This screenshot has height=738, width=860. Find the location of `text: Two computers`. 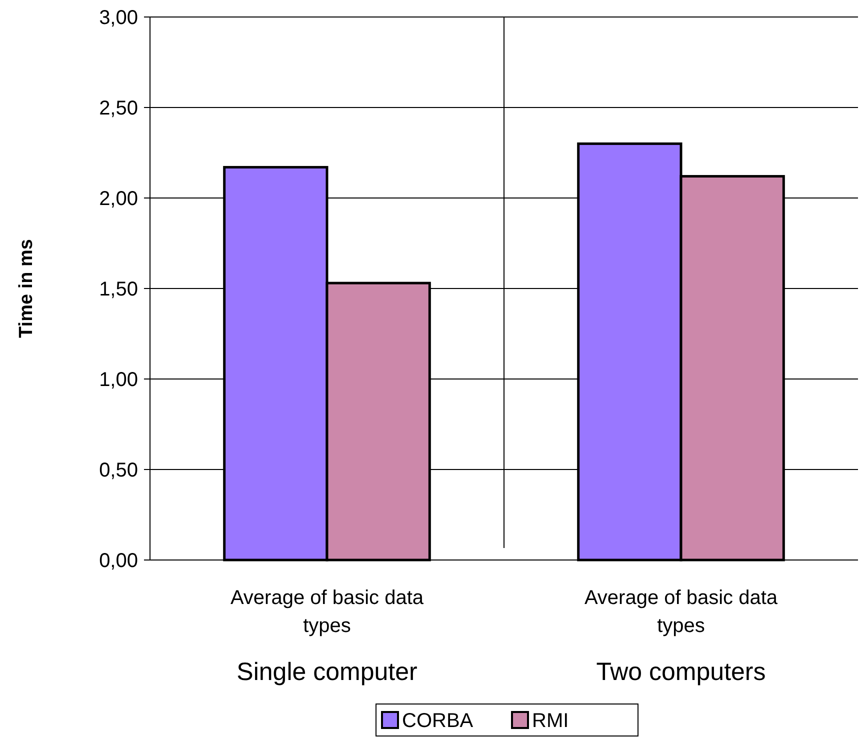

text: Two computers is located at coordinates (681, 672).